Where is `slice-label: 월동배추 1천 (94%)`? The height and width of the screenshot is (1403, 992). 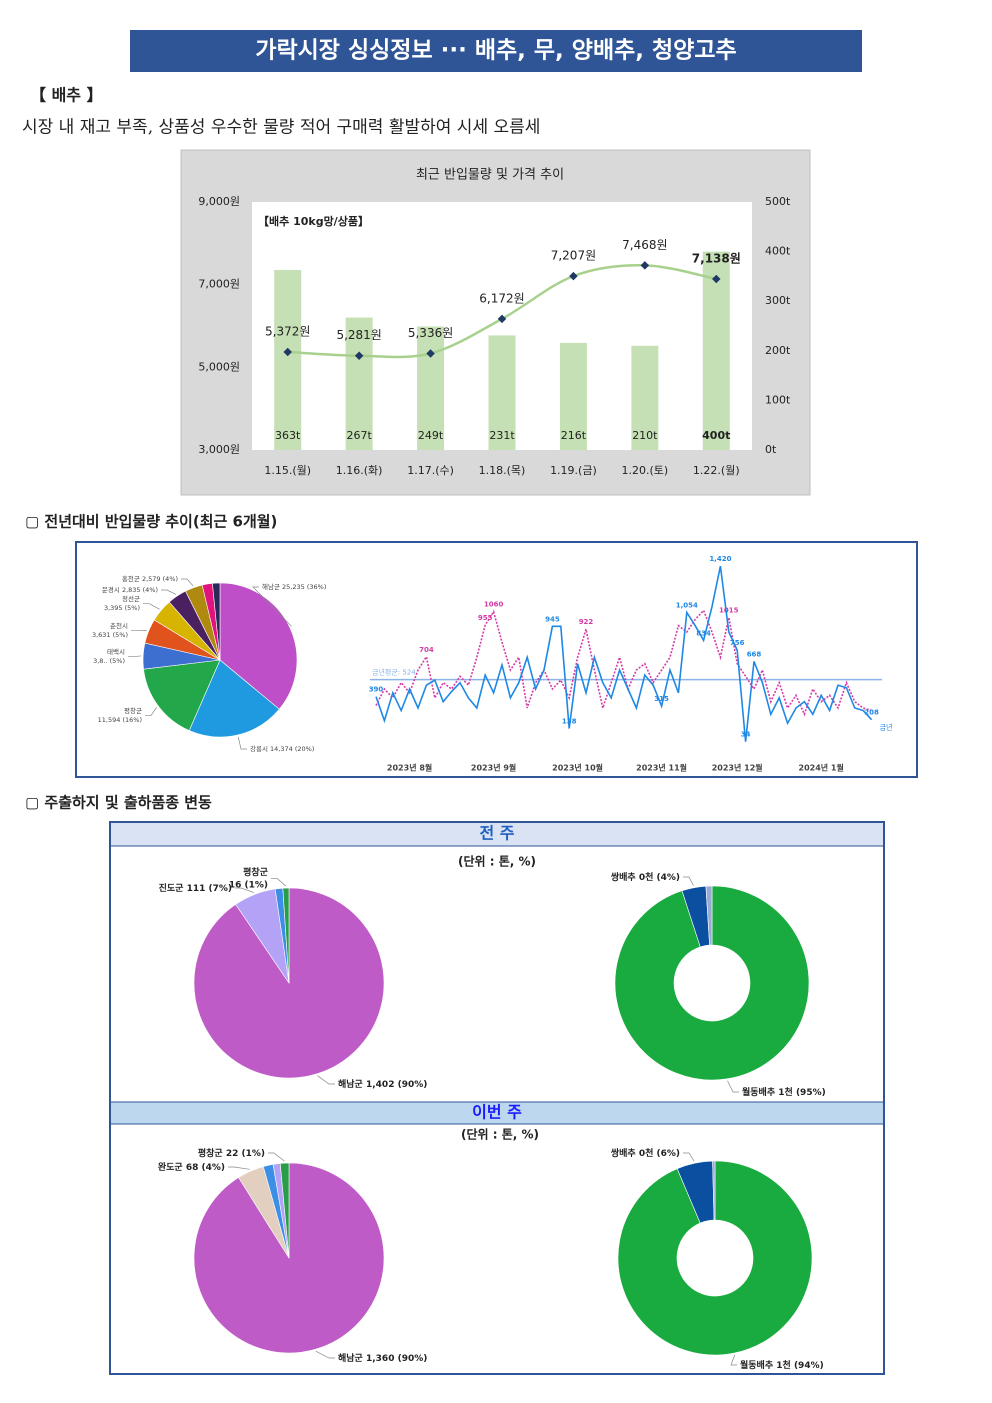
slice-label: 월동배추 1천 (94%) is located at coordinates (782, 1365).